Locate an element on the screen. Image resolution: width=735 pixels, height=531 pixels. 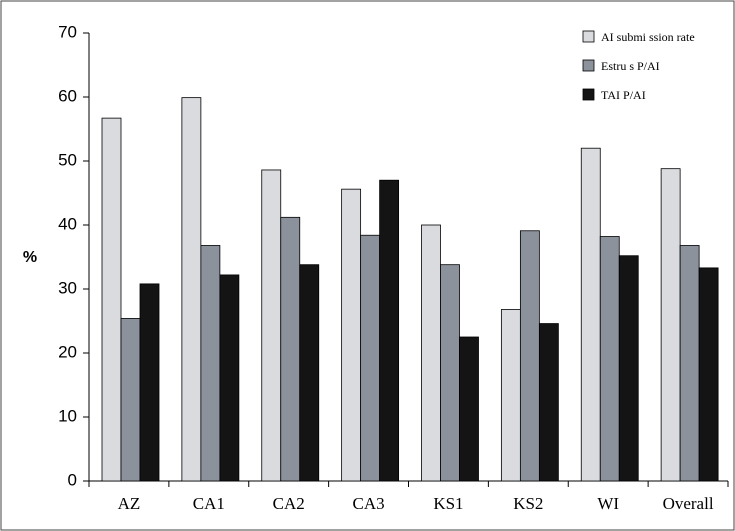
y-axis: 0 10 20 30 40 50 60 70 is located at coordinates (74, 255).